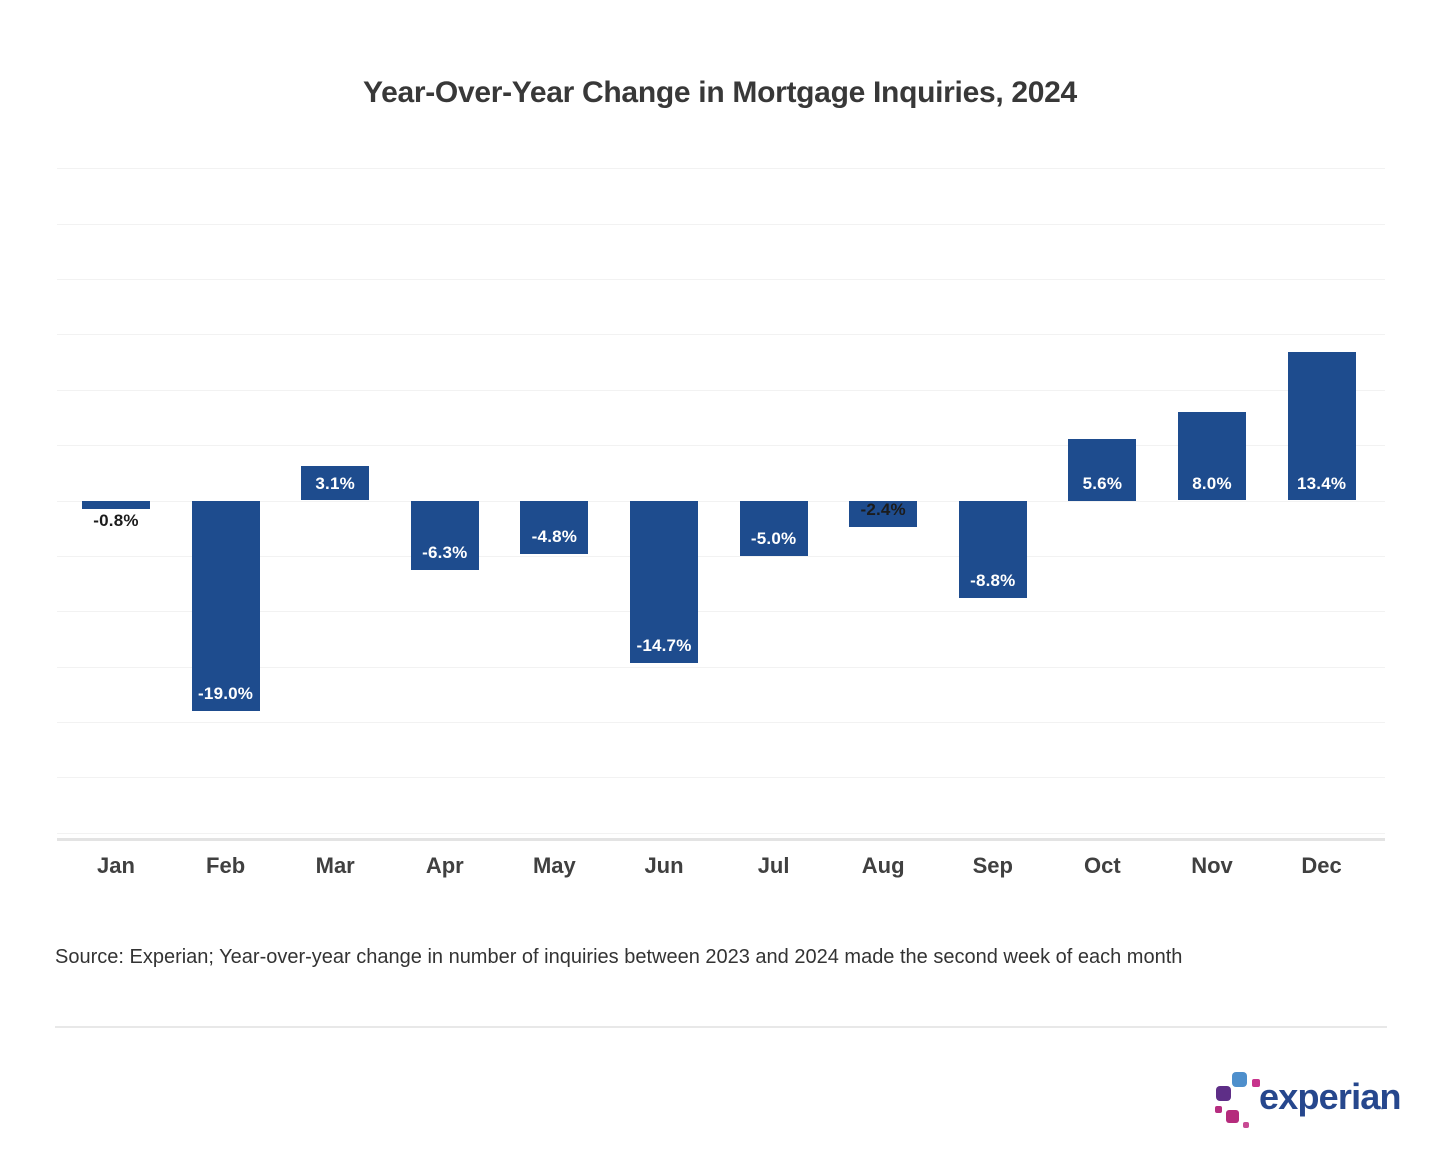  I want to click on experian-logo: experian ™, so click(1308, 1100).